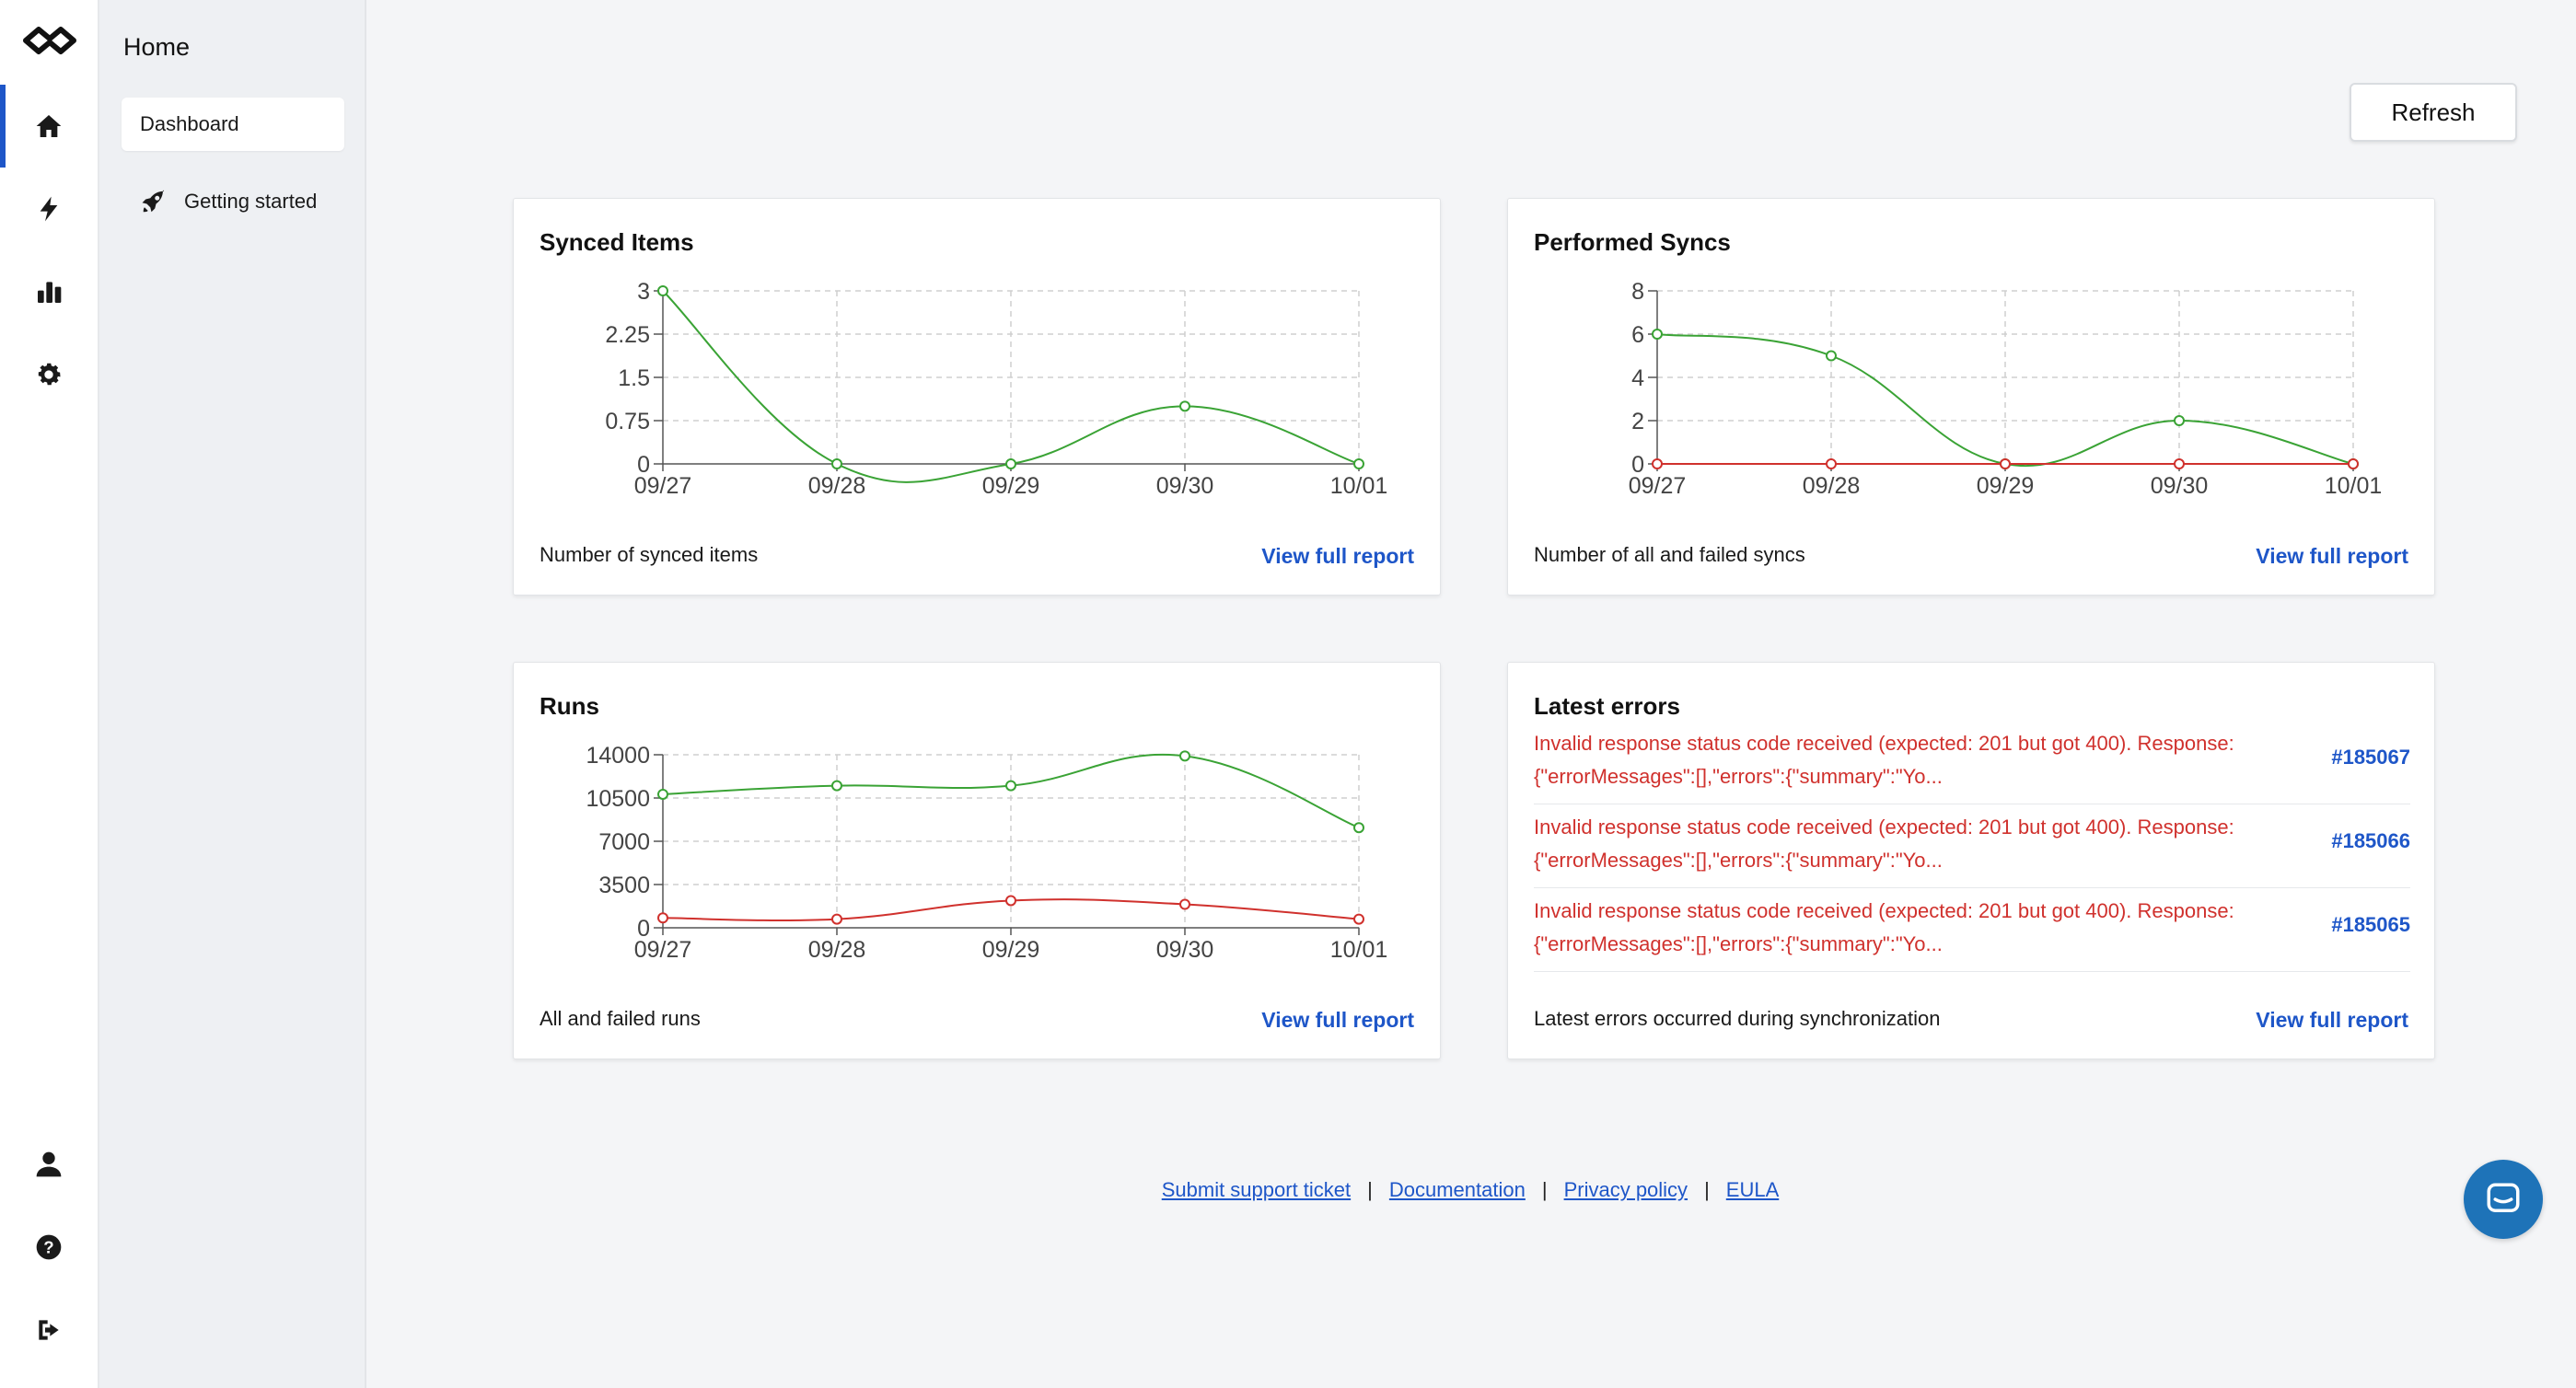 The height and width of the screenshot is (1388, 2576). I want to click on nav-profile-button, so click(49, 1164).